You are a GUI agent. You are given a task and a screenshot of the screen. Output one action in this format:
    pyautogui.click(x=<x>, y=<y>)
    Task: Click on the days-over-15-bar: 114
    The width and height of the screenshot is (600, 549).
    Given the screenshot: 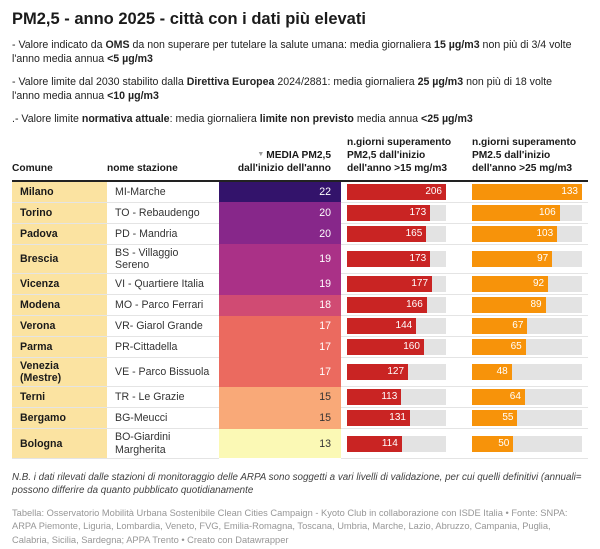 What is the action you would take?
    pyautogui.click(x=374, y=443)
    